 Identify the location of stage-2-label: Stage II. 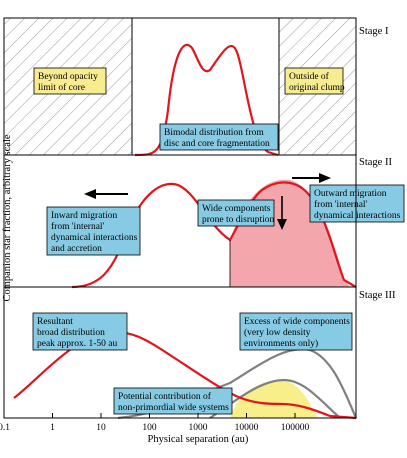
(375, 162).